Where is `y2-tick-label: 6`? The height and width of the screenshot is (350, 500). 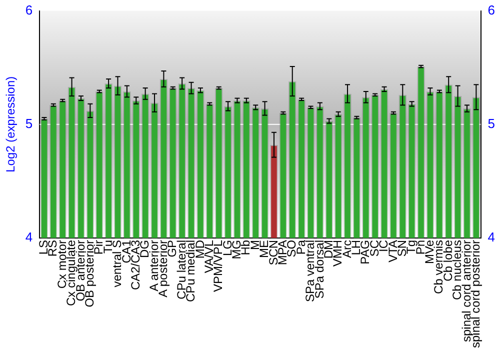
y2-tick-label: 6 is located at coordinates (492, 10).